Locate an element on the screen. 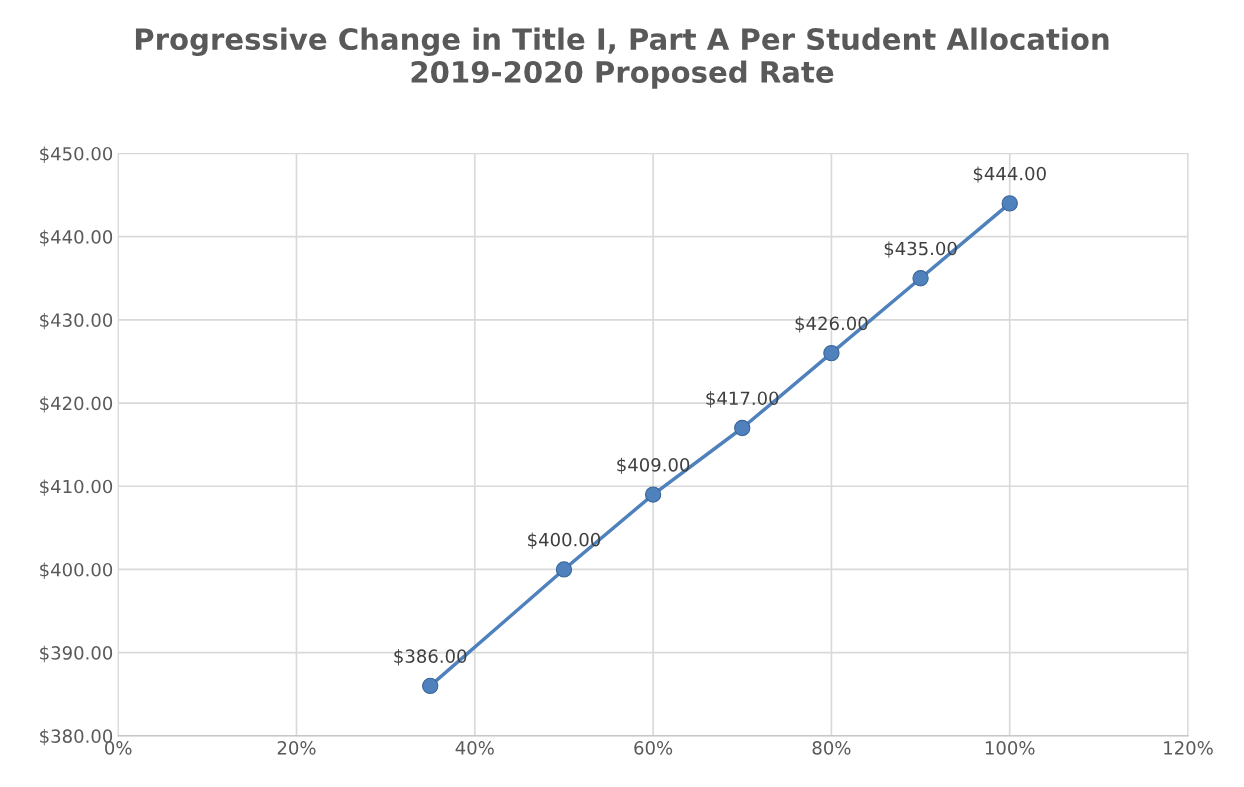  x-tick-label: 120% is located at coordinates (1188, 748).